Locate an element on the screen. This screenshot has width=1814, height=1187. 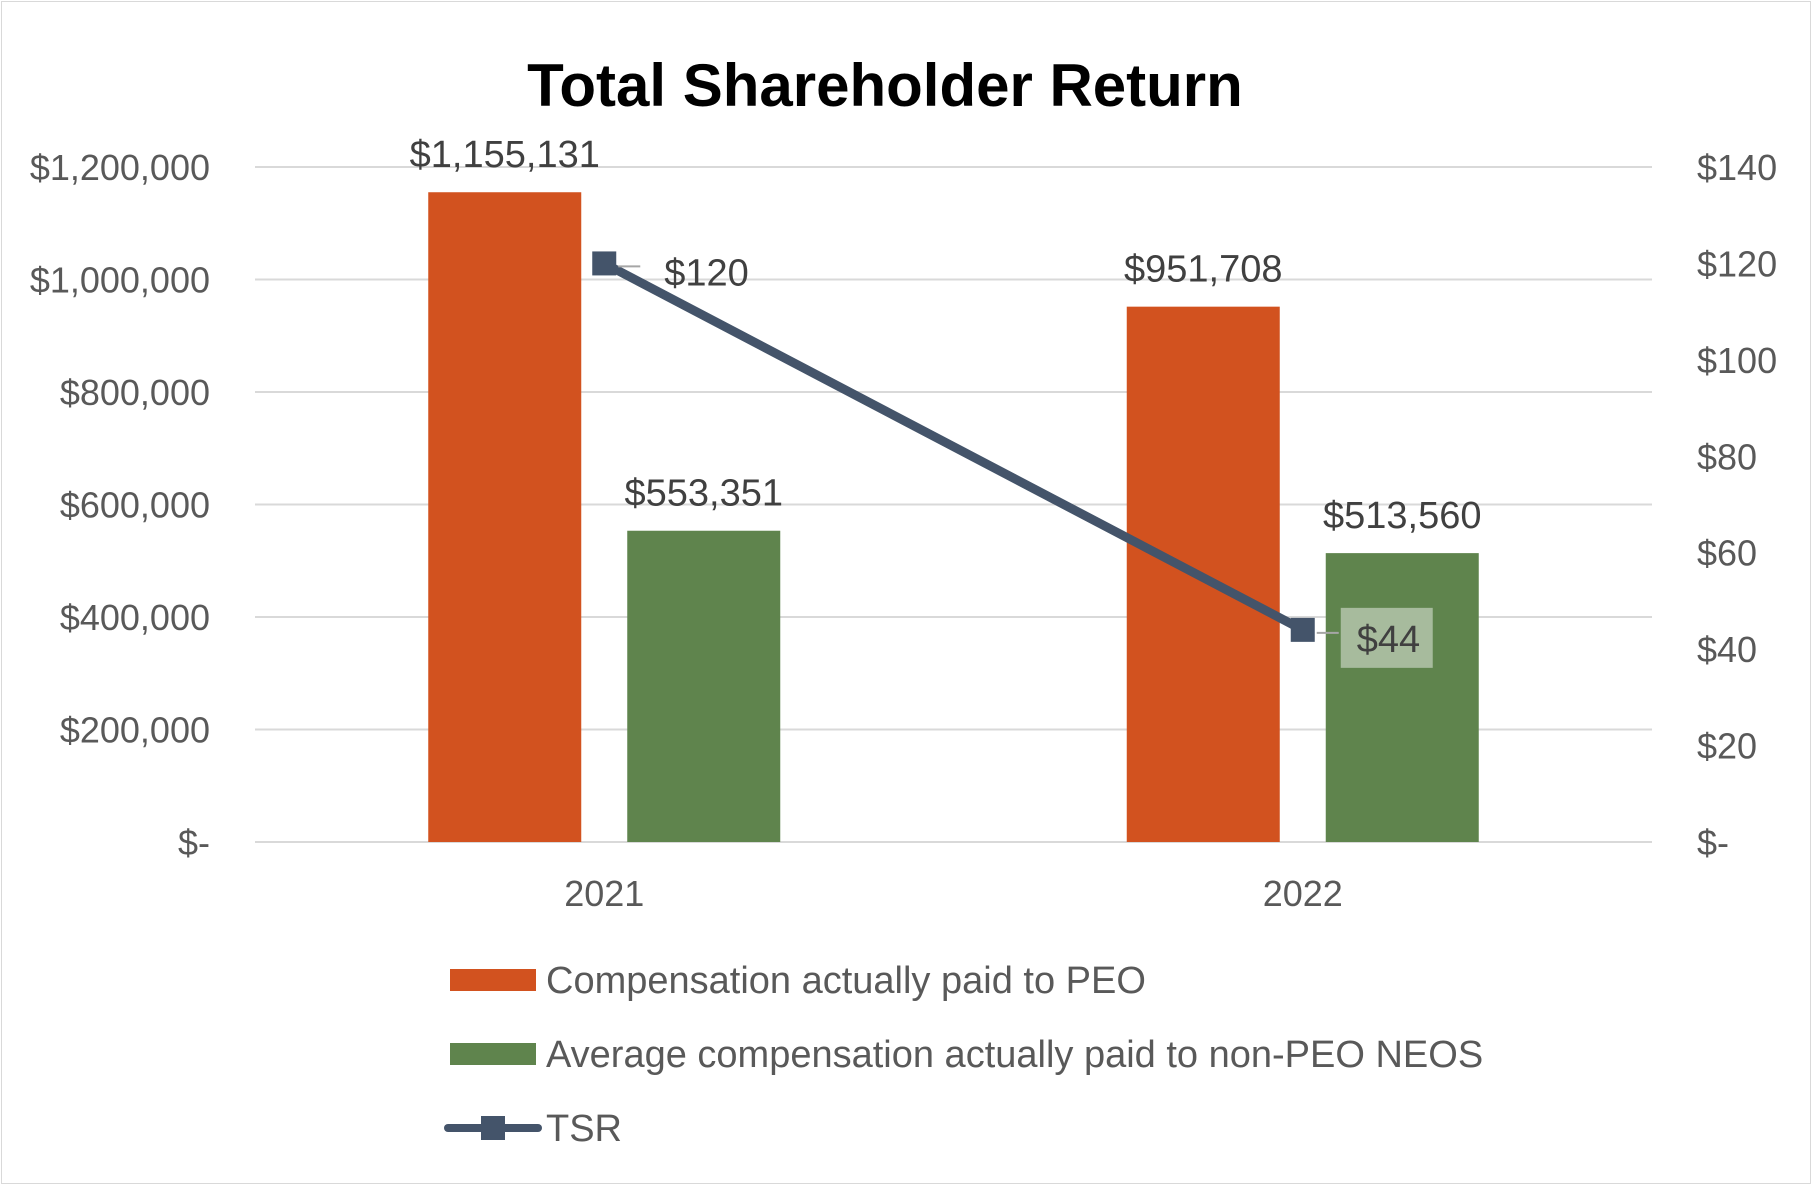
bar-value-label: $513,560 is located at coordinates (1402, 516).